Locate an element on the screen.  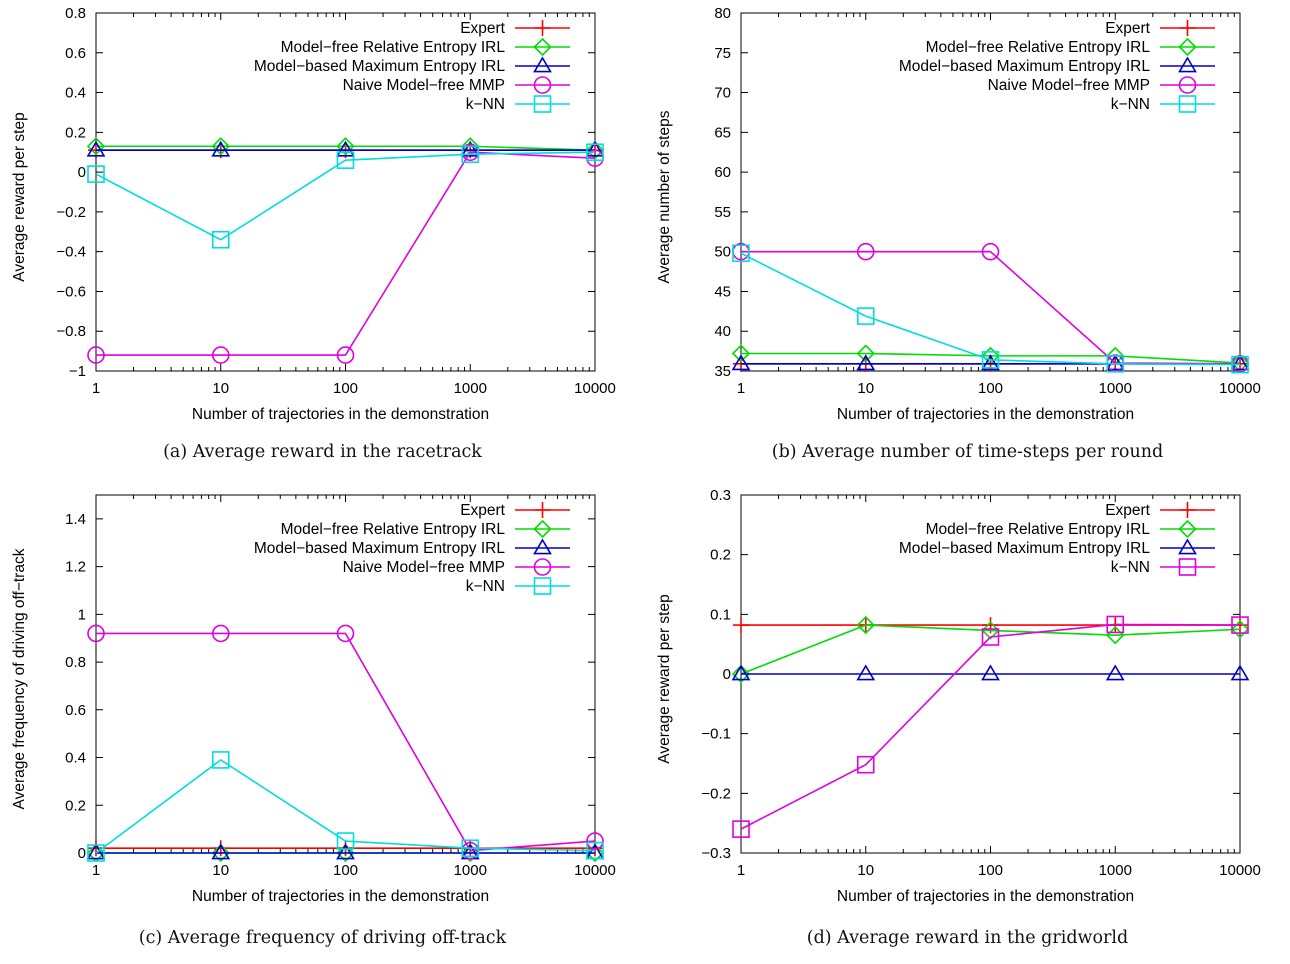
x-tick-label-a-0: 1 is located at coordinates (96, 388).